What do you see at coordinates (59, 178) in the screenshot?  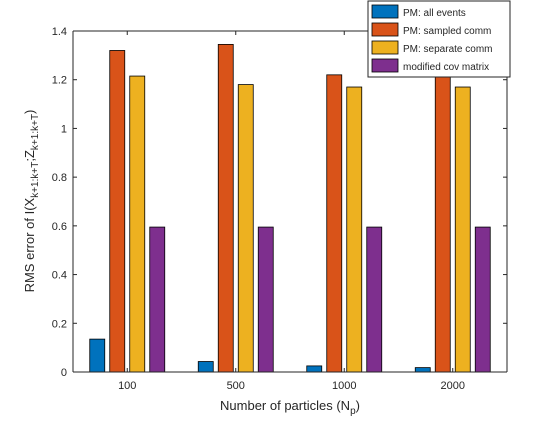 I see `y-tick-label: 0.8` at bounding box center [59, 178].